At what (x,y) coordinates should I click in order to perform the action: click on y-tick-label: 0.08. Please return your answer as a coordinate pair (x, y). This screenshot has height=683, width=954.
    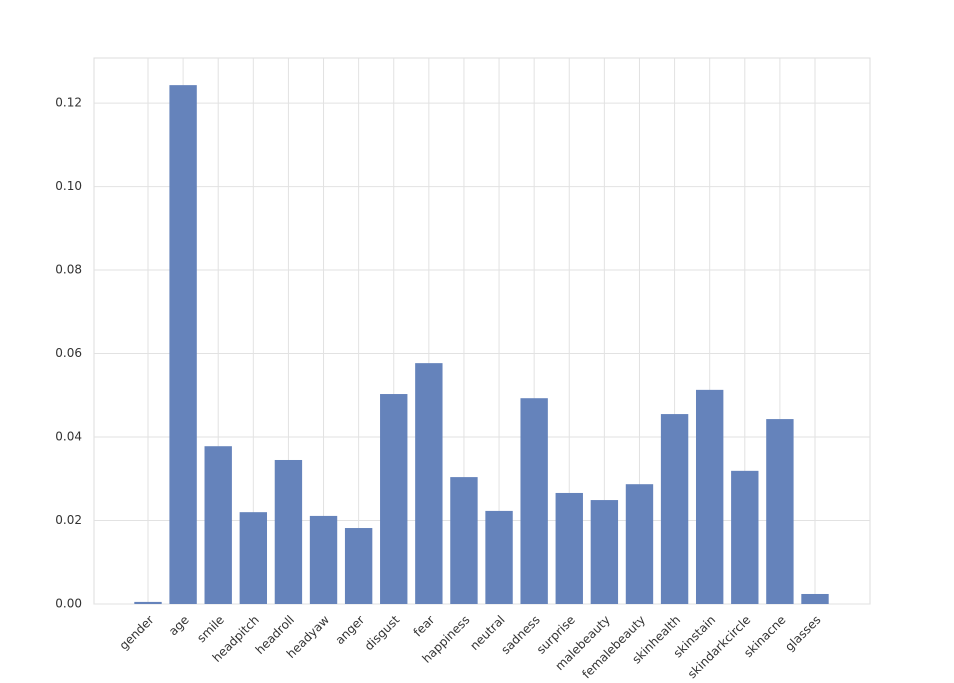
    Looking at the image, I should click on (68, 270).